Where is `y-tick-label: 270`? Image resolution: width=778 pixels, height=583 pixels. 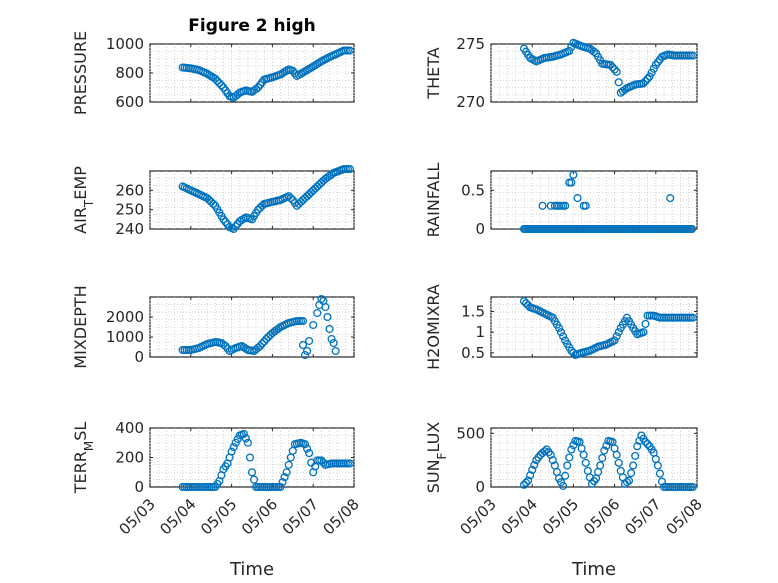 y-tick-label: 270 is located at coordinates (470, 102).